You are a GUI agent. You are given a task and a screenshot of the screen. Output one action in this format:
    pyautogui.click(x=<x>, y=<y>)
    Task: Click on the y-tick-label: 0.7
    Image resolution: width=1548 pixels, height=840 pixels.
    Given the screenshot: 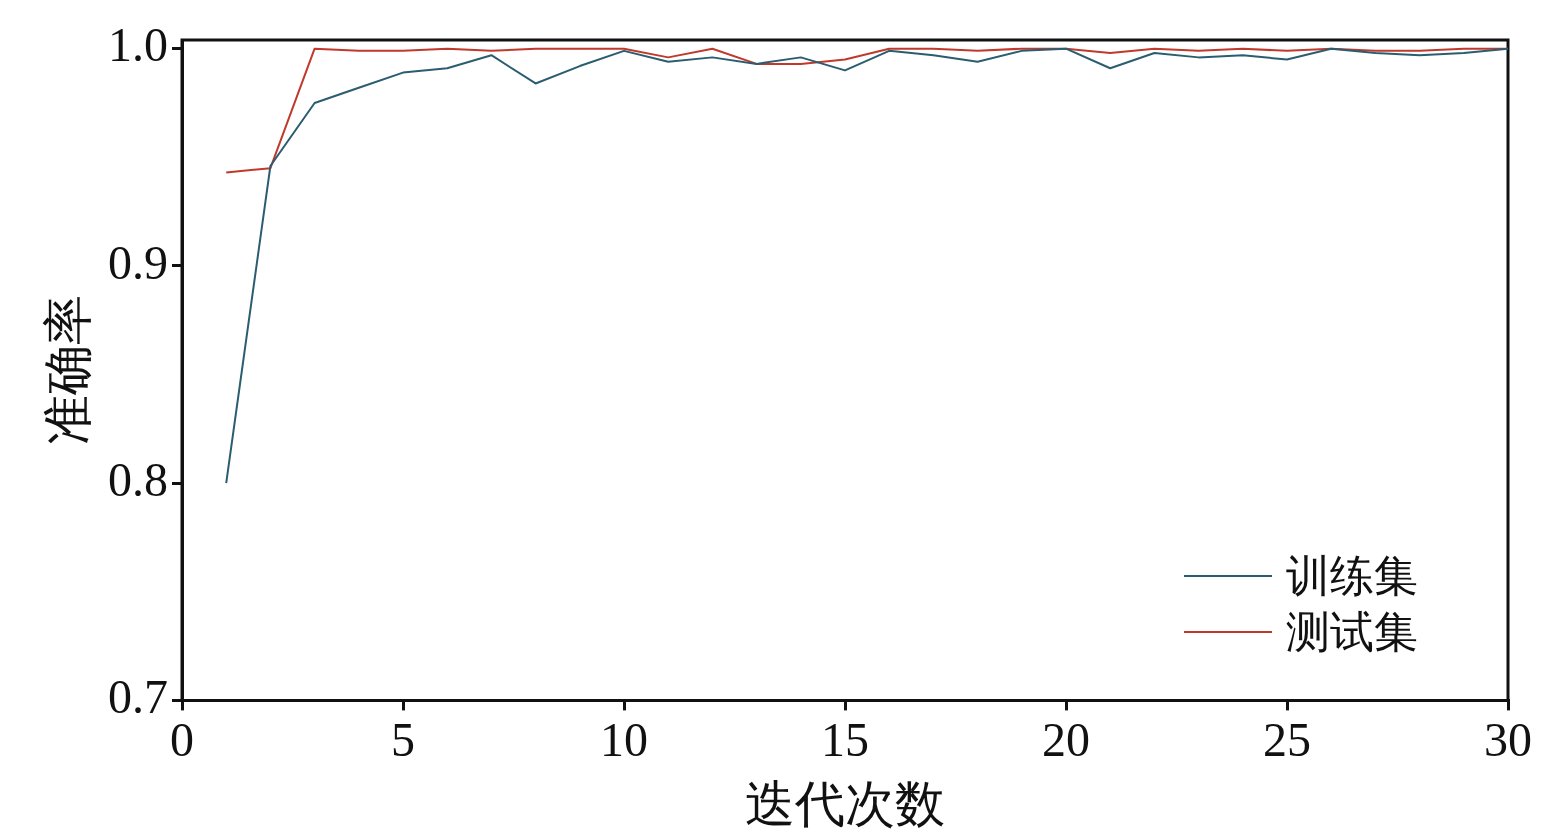 What is the action you would take?
    pyautogui.click(x=138, y=697)
    